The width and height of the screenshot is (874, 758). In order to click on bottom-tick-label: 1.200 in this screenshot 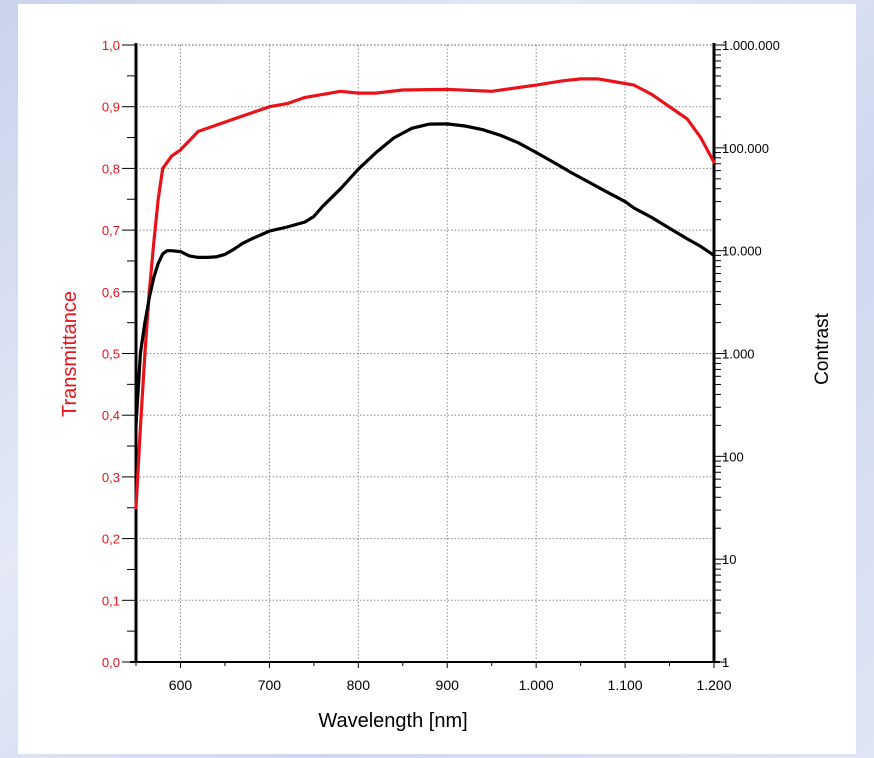, I will do `click(713, 685)`.